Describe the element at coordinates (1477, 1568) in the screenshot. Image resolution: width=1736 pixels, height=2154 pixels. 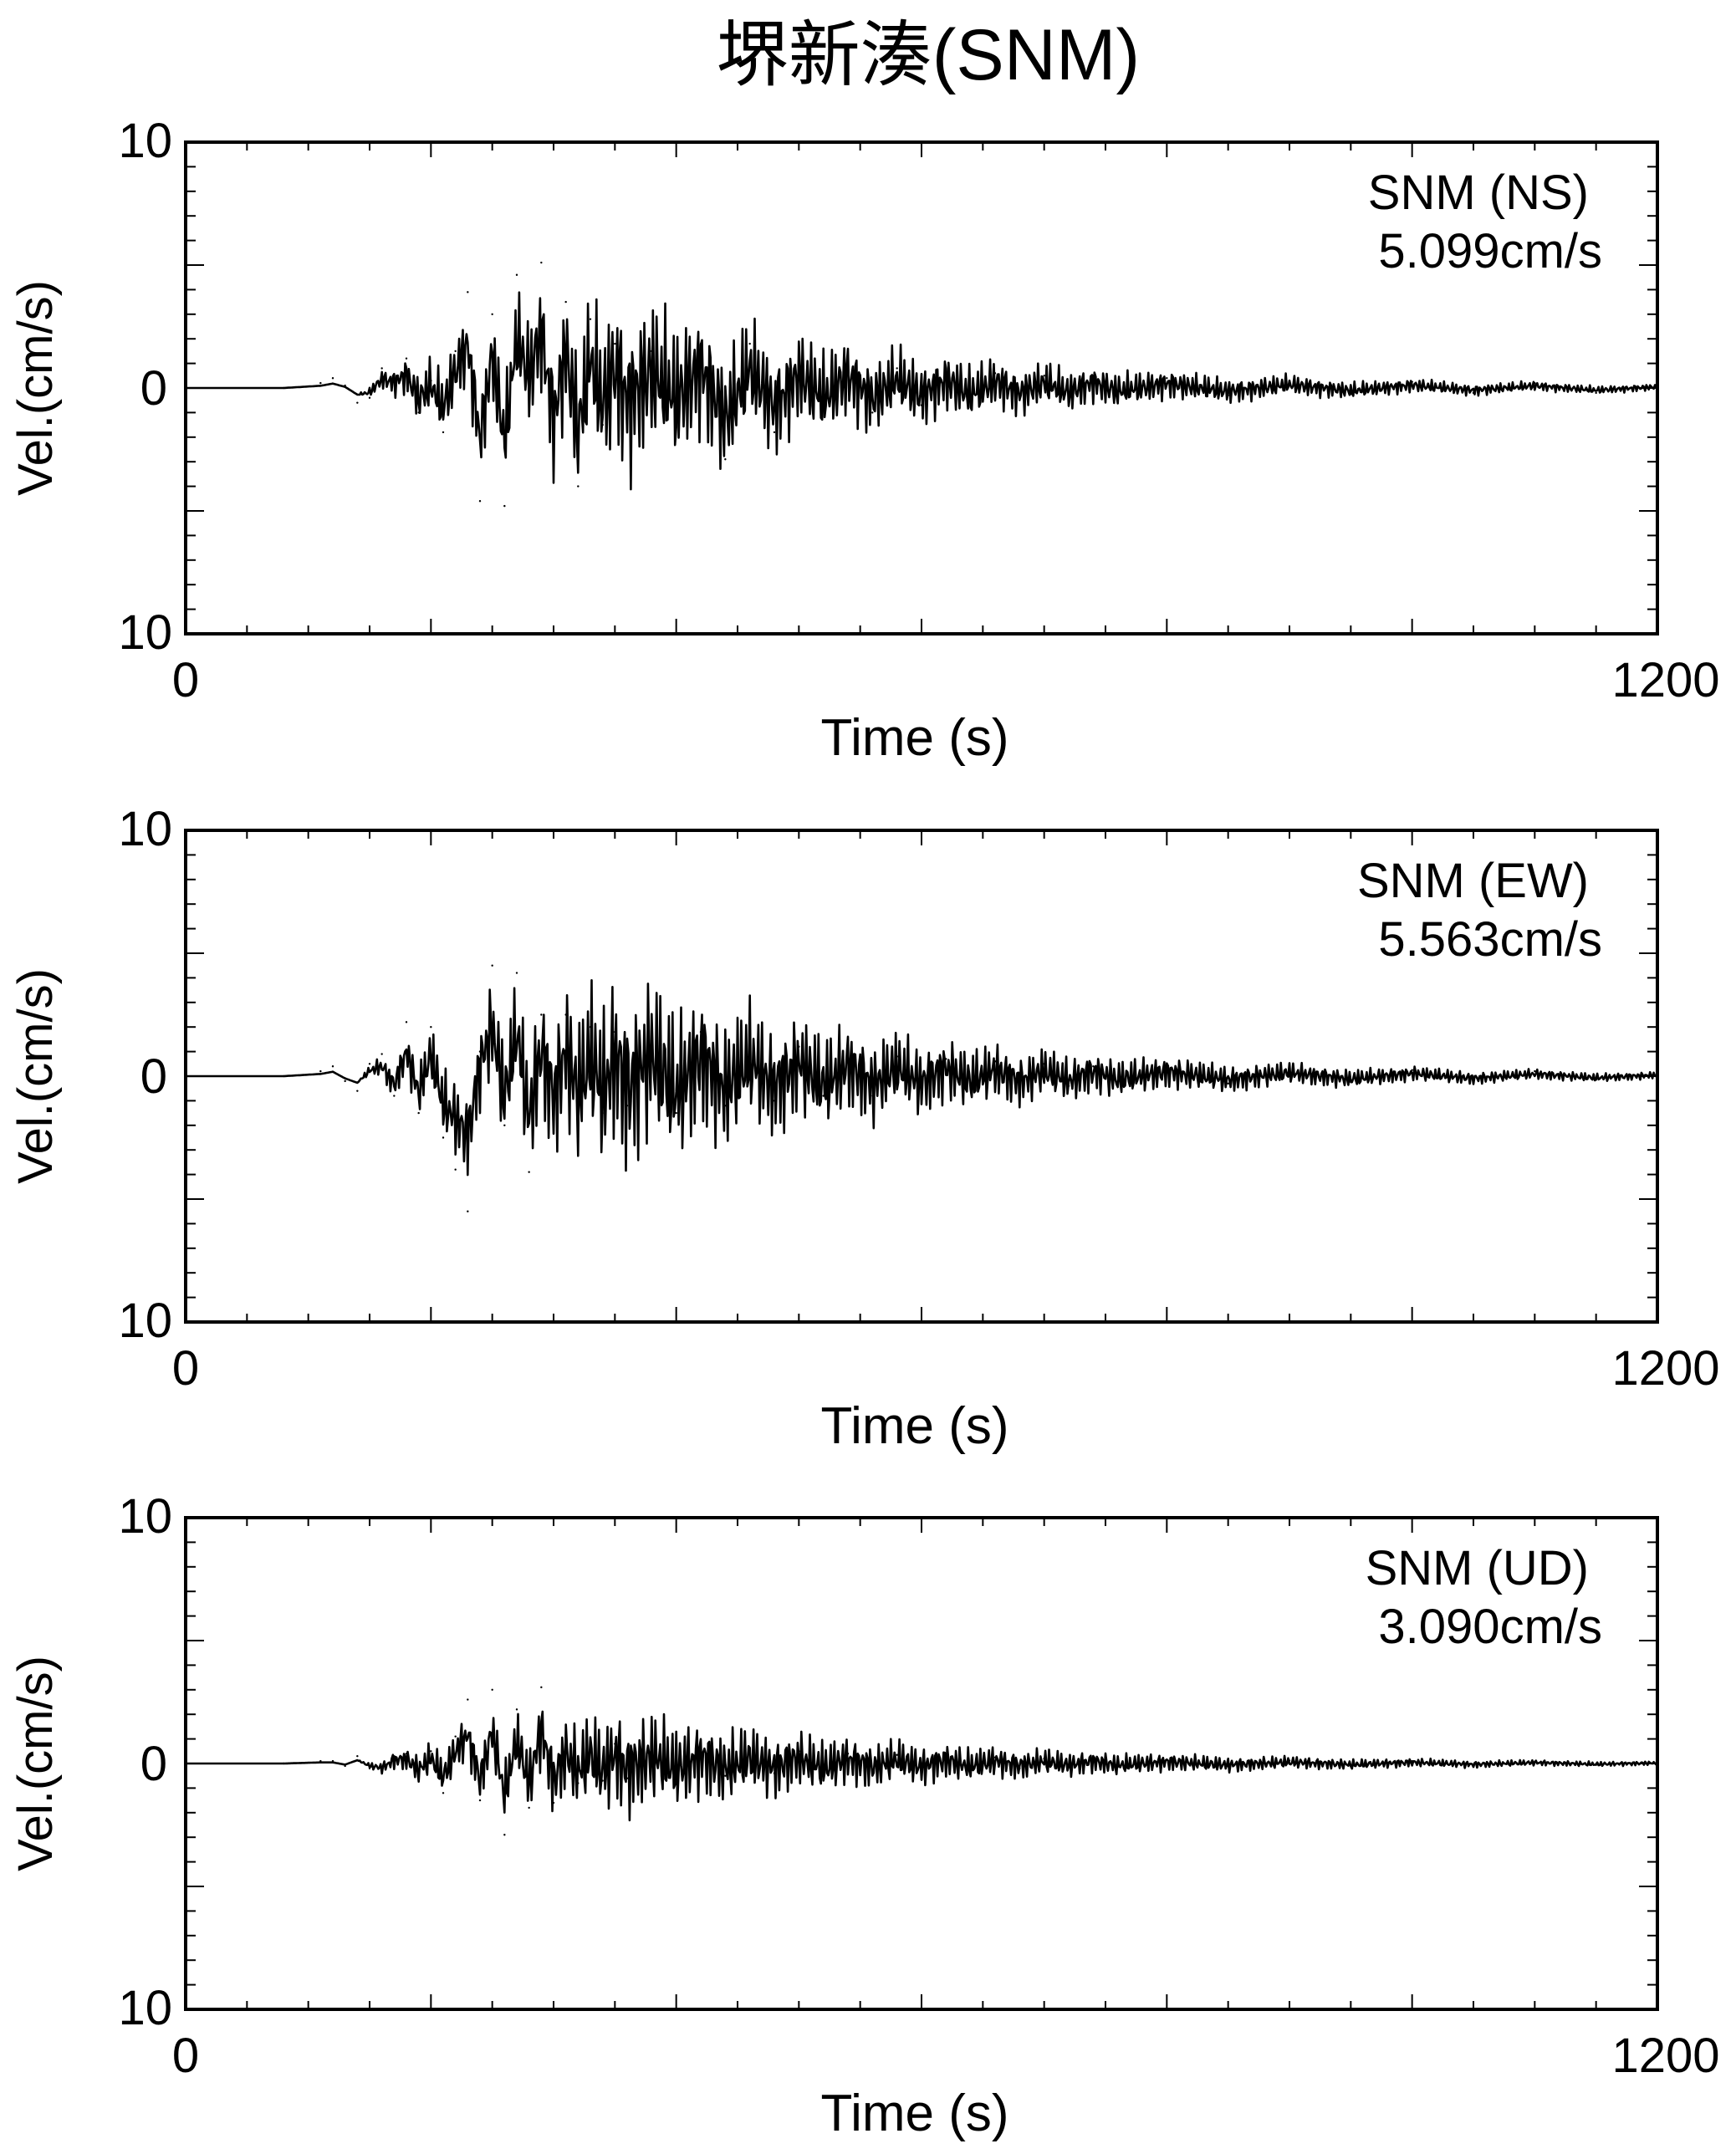
I see `component-label: SNM (UD)` at that location.